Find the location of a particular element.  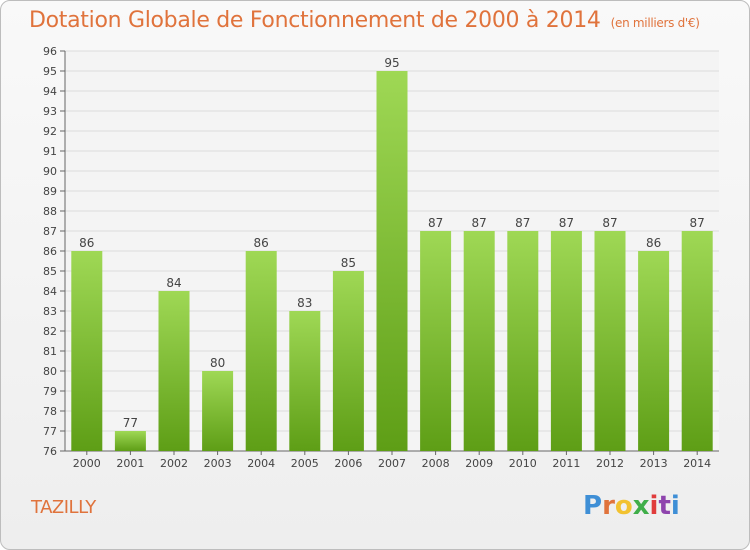

y-tick-label: 88 is located at coordinates (50, 211).